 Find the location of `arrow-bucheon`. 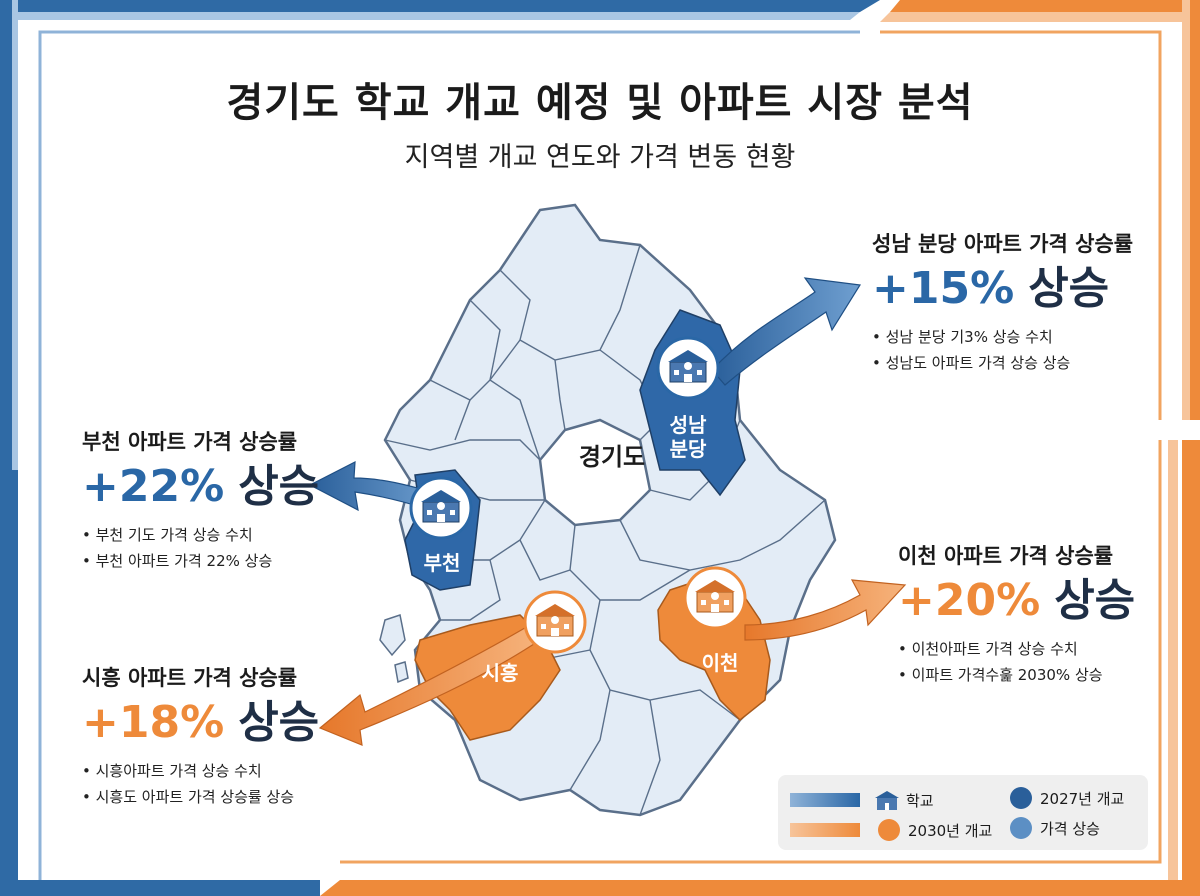

arrow-bucheon is located at coordinates (374, 486).